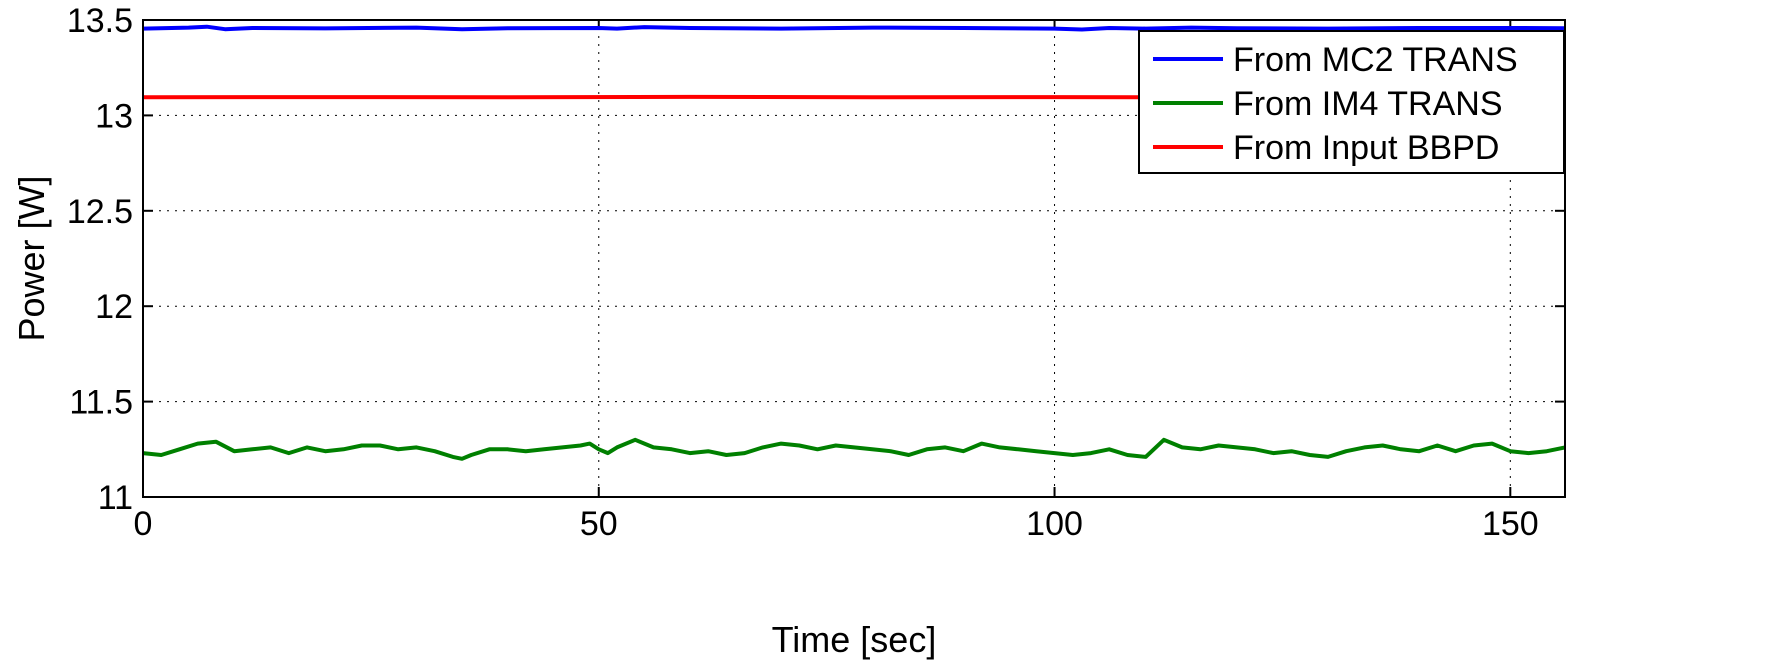 Image resolution: width=1773 pixels, height=663 pixels. What do you see at coordinates (1510, 524) in the screenshot?
I see `x-tick-label: 150` at bounding box center [1510, 524].